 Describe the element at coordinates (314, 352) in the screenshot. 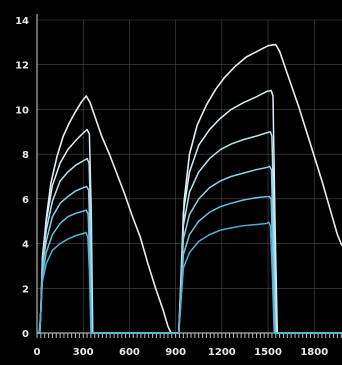

I see `x-tick-label: 1800` at that location.